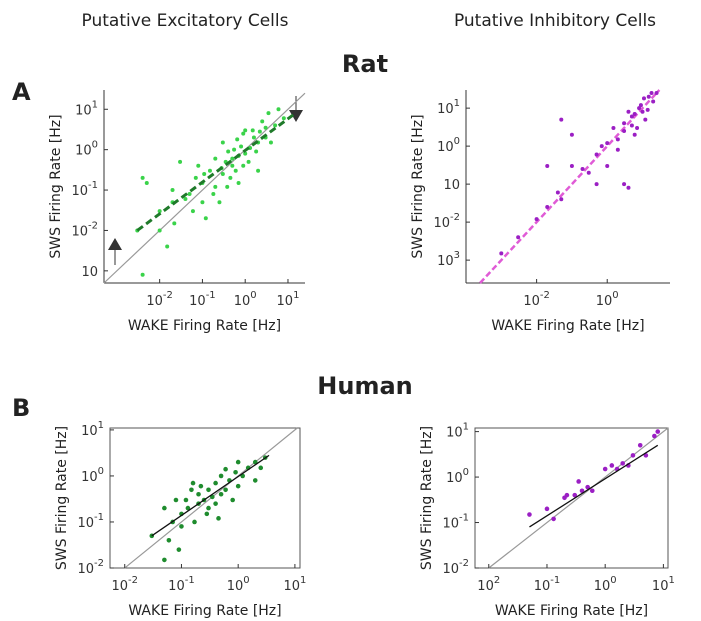 The image size is (701, 621). What do you see at coordinates (21, 408) in the screenshot?
I see `panel-letter: B` at bounding box center [21, 408].